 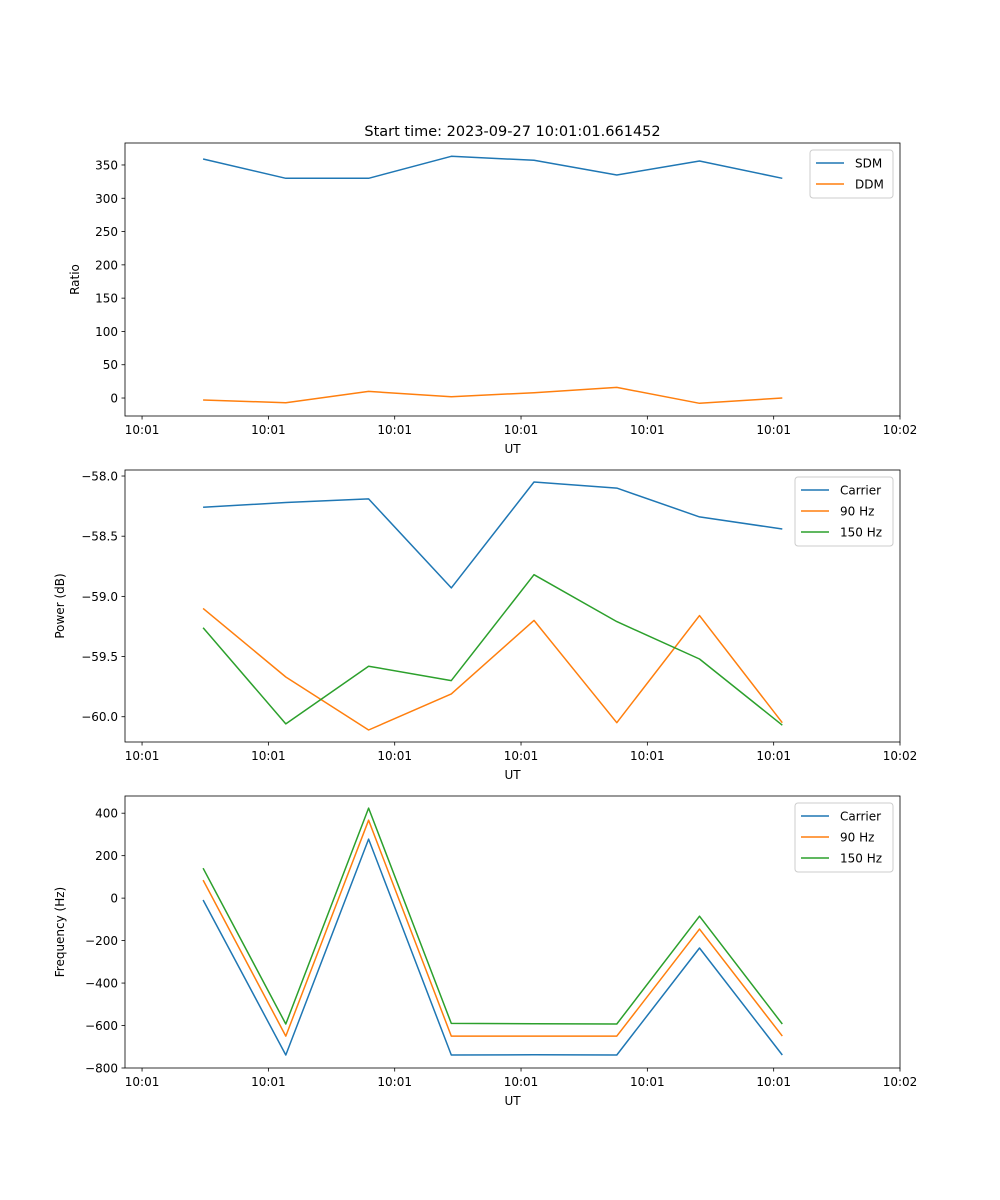 What do you see at coordinates (493, 395) in the screenshot?
I see `series-line-ddm` at bounding box center [493, 395].